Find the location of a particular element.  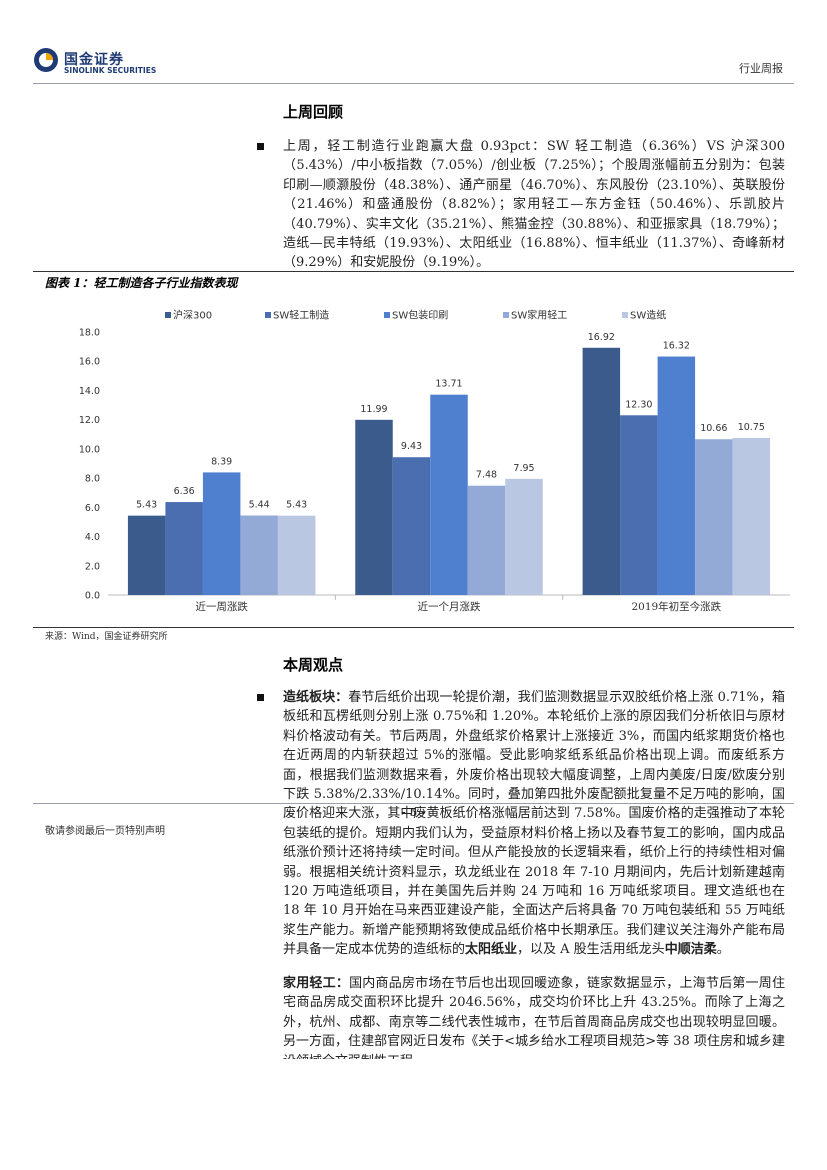

legend-label: 沪深300 is located at coordinates (192, 315).